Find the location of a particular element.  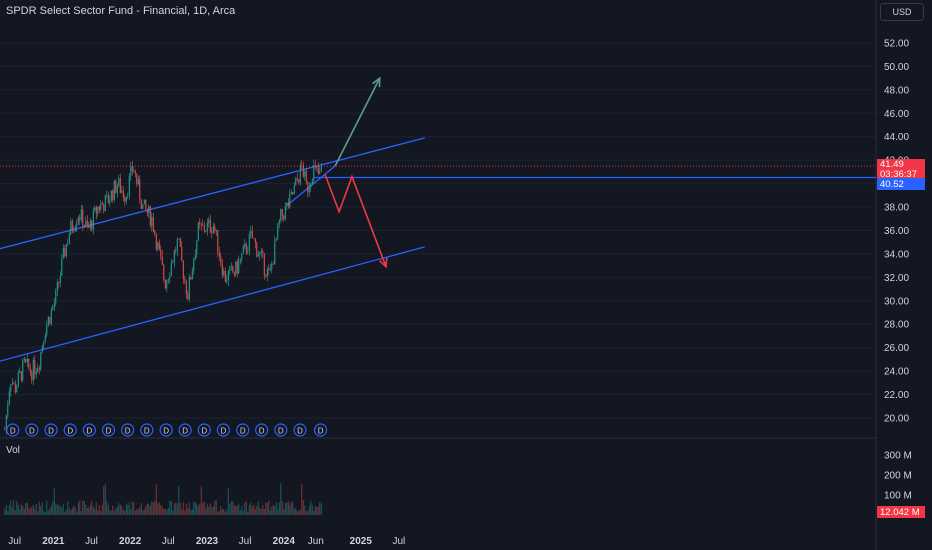

volume-value-tag: 12.042 M is located at coordinates (901, 512).